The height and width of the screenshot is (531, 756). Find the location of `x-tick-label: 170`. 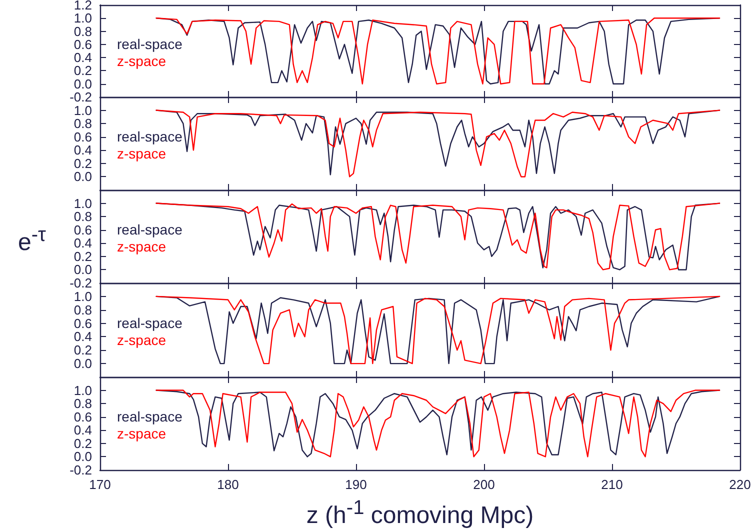

x-tick-label: 170 is located at coordinates (100, 484).